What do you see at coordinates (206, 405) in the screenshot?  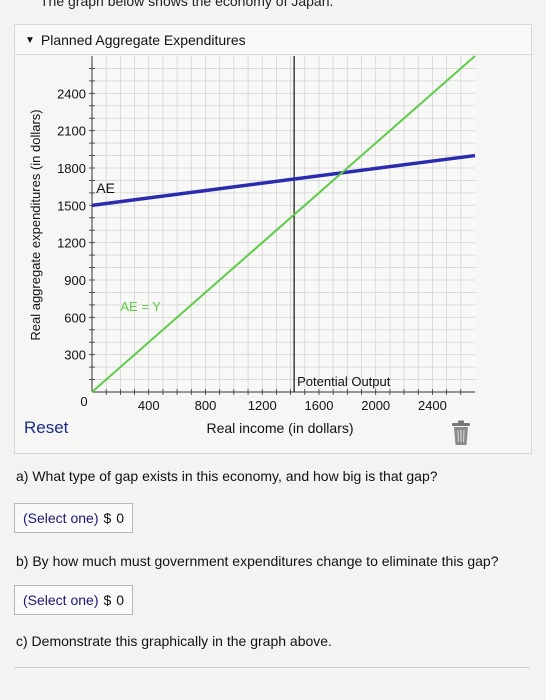 I see `x-tick-label: 800` at bounding box center [206, 405].